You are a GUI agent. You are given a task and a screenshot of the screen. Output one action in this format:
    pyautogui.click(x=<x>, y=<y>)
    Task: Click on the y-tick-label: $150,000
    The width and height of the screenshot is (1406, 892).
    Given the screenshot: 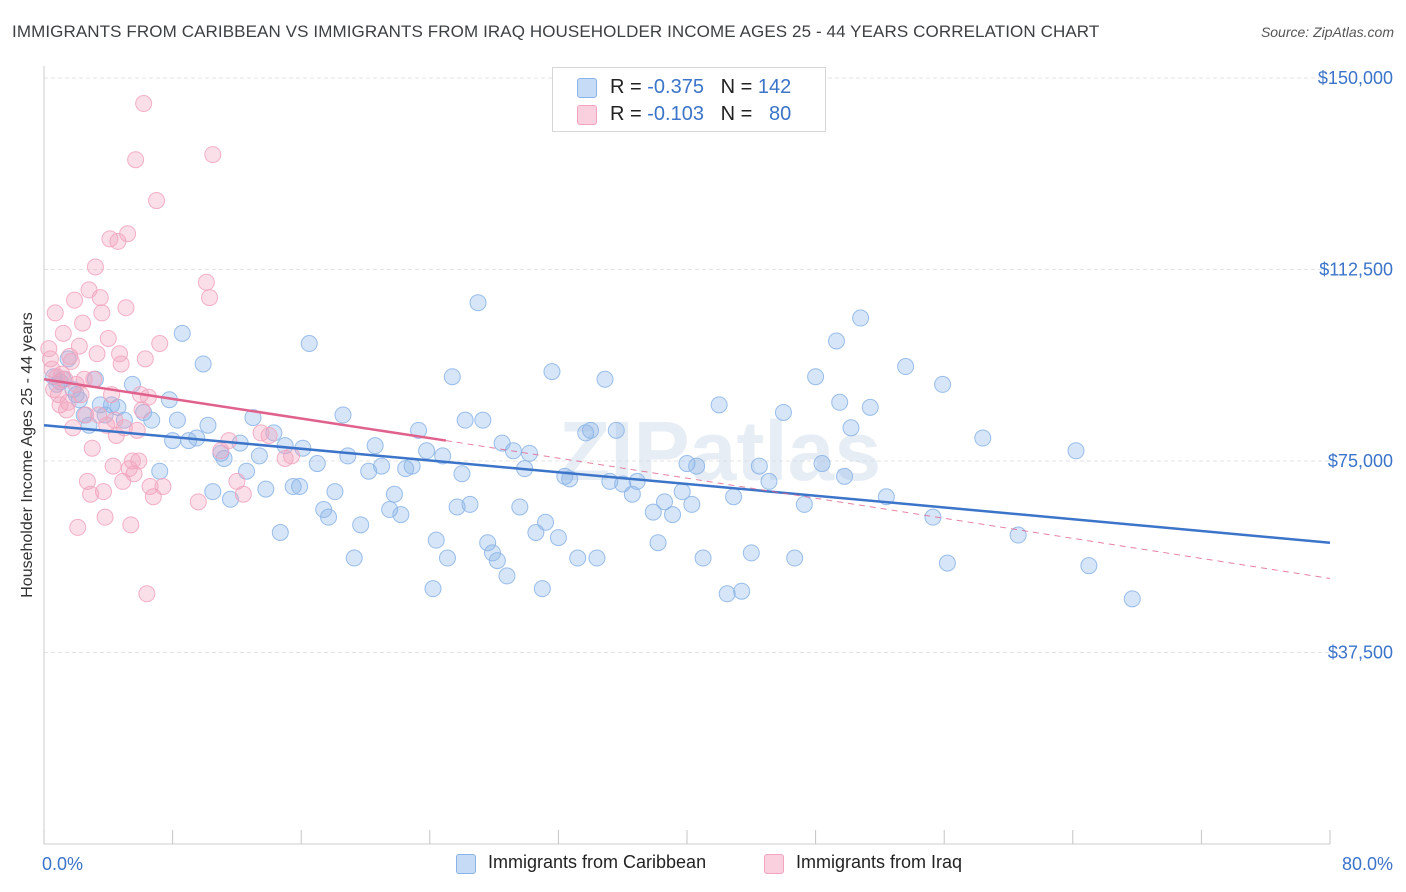 What is the action you would take?
    pyautogui.click(x=1355, y=78)
    